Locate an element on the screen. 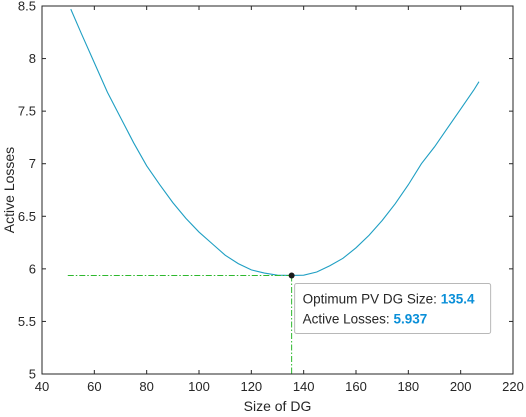 The image size is (526, 417). x-tick-label: 120 is located at coordinates (251, 386).